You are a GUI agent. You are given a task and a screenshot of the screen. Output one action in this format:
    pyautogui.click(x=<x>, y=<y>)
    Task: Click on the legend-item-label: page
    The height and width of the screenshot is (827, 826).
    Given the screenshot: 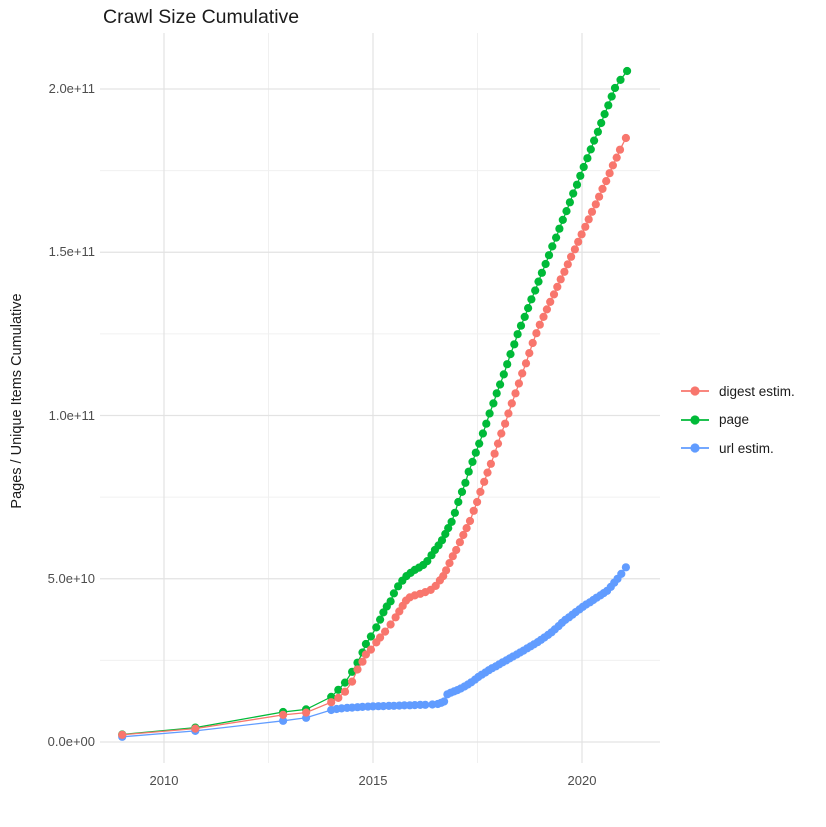 What is the action you would take?
    pyautogui.click(x=734, y=420)
    